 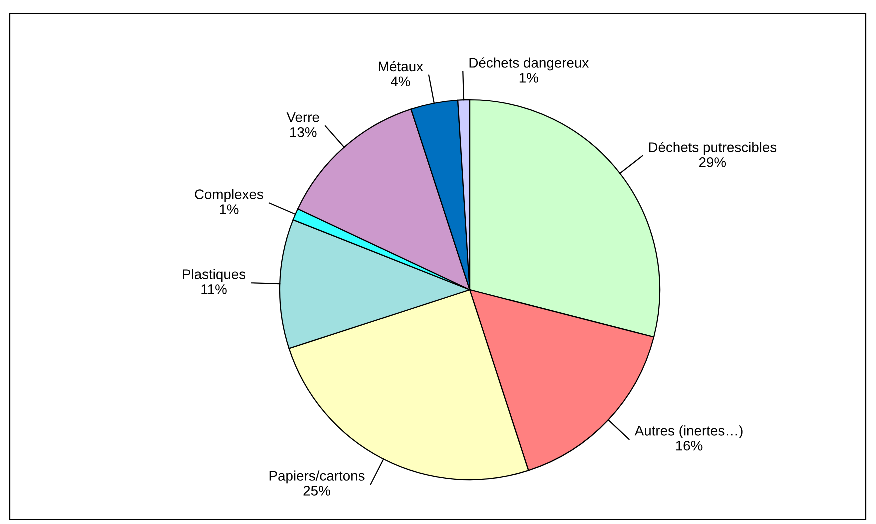 I want to click on slice-label: Autres (inertes…), so click(x=688, y=432).